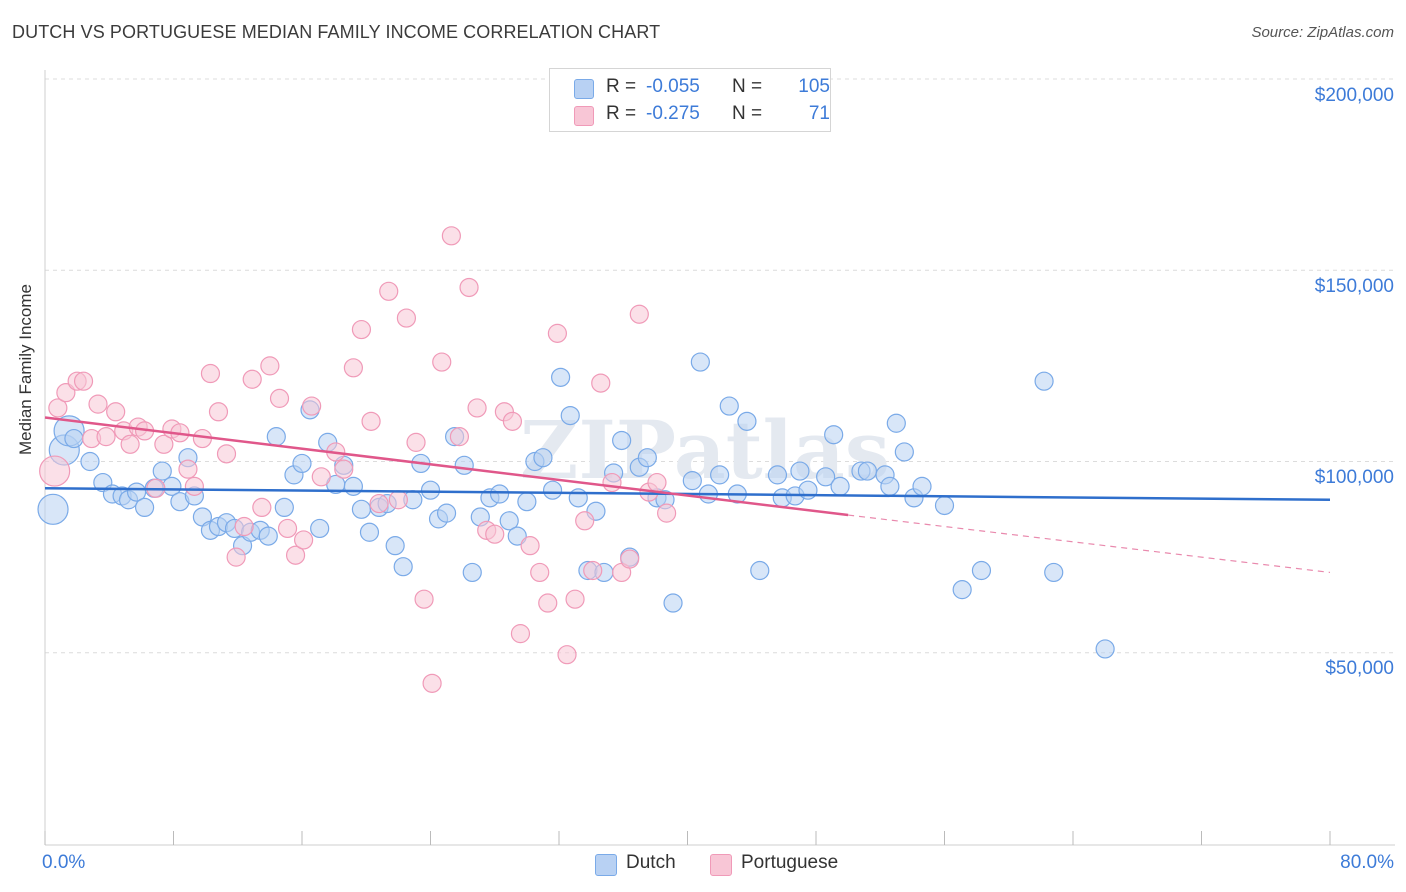  Describe the element at coordinates (446, 466) in the screenshot. I see `portuguese-trend-line` at that location.